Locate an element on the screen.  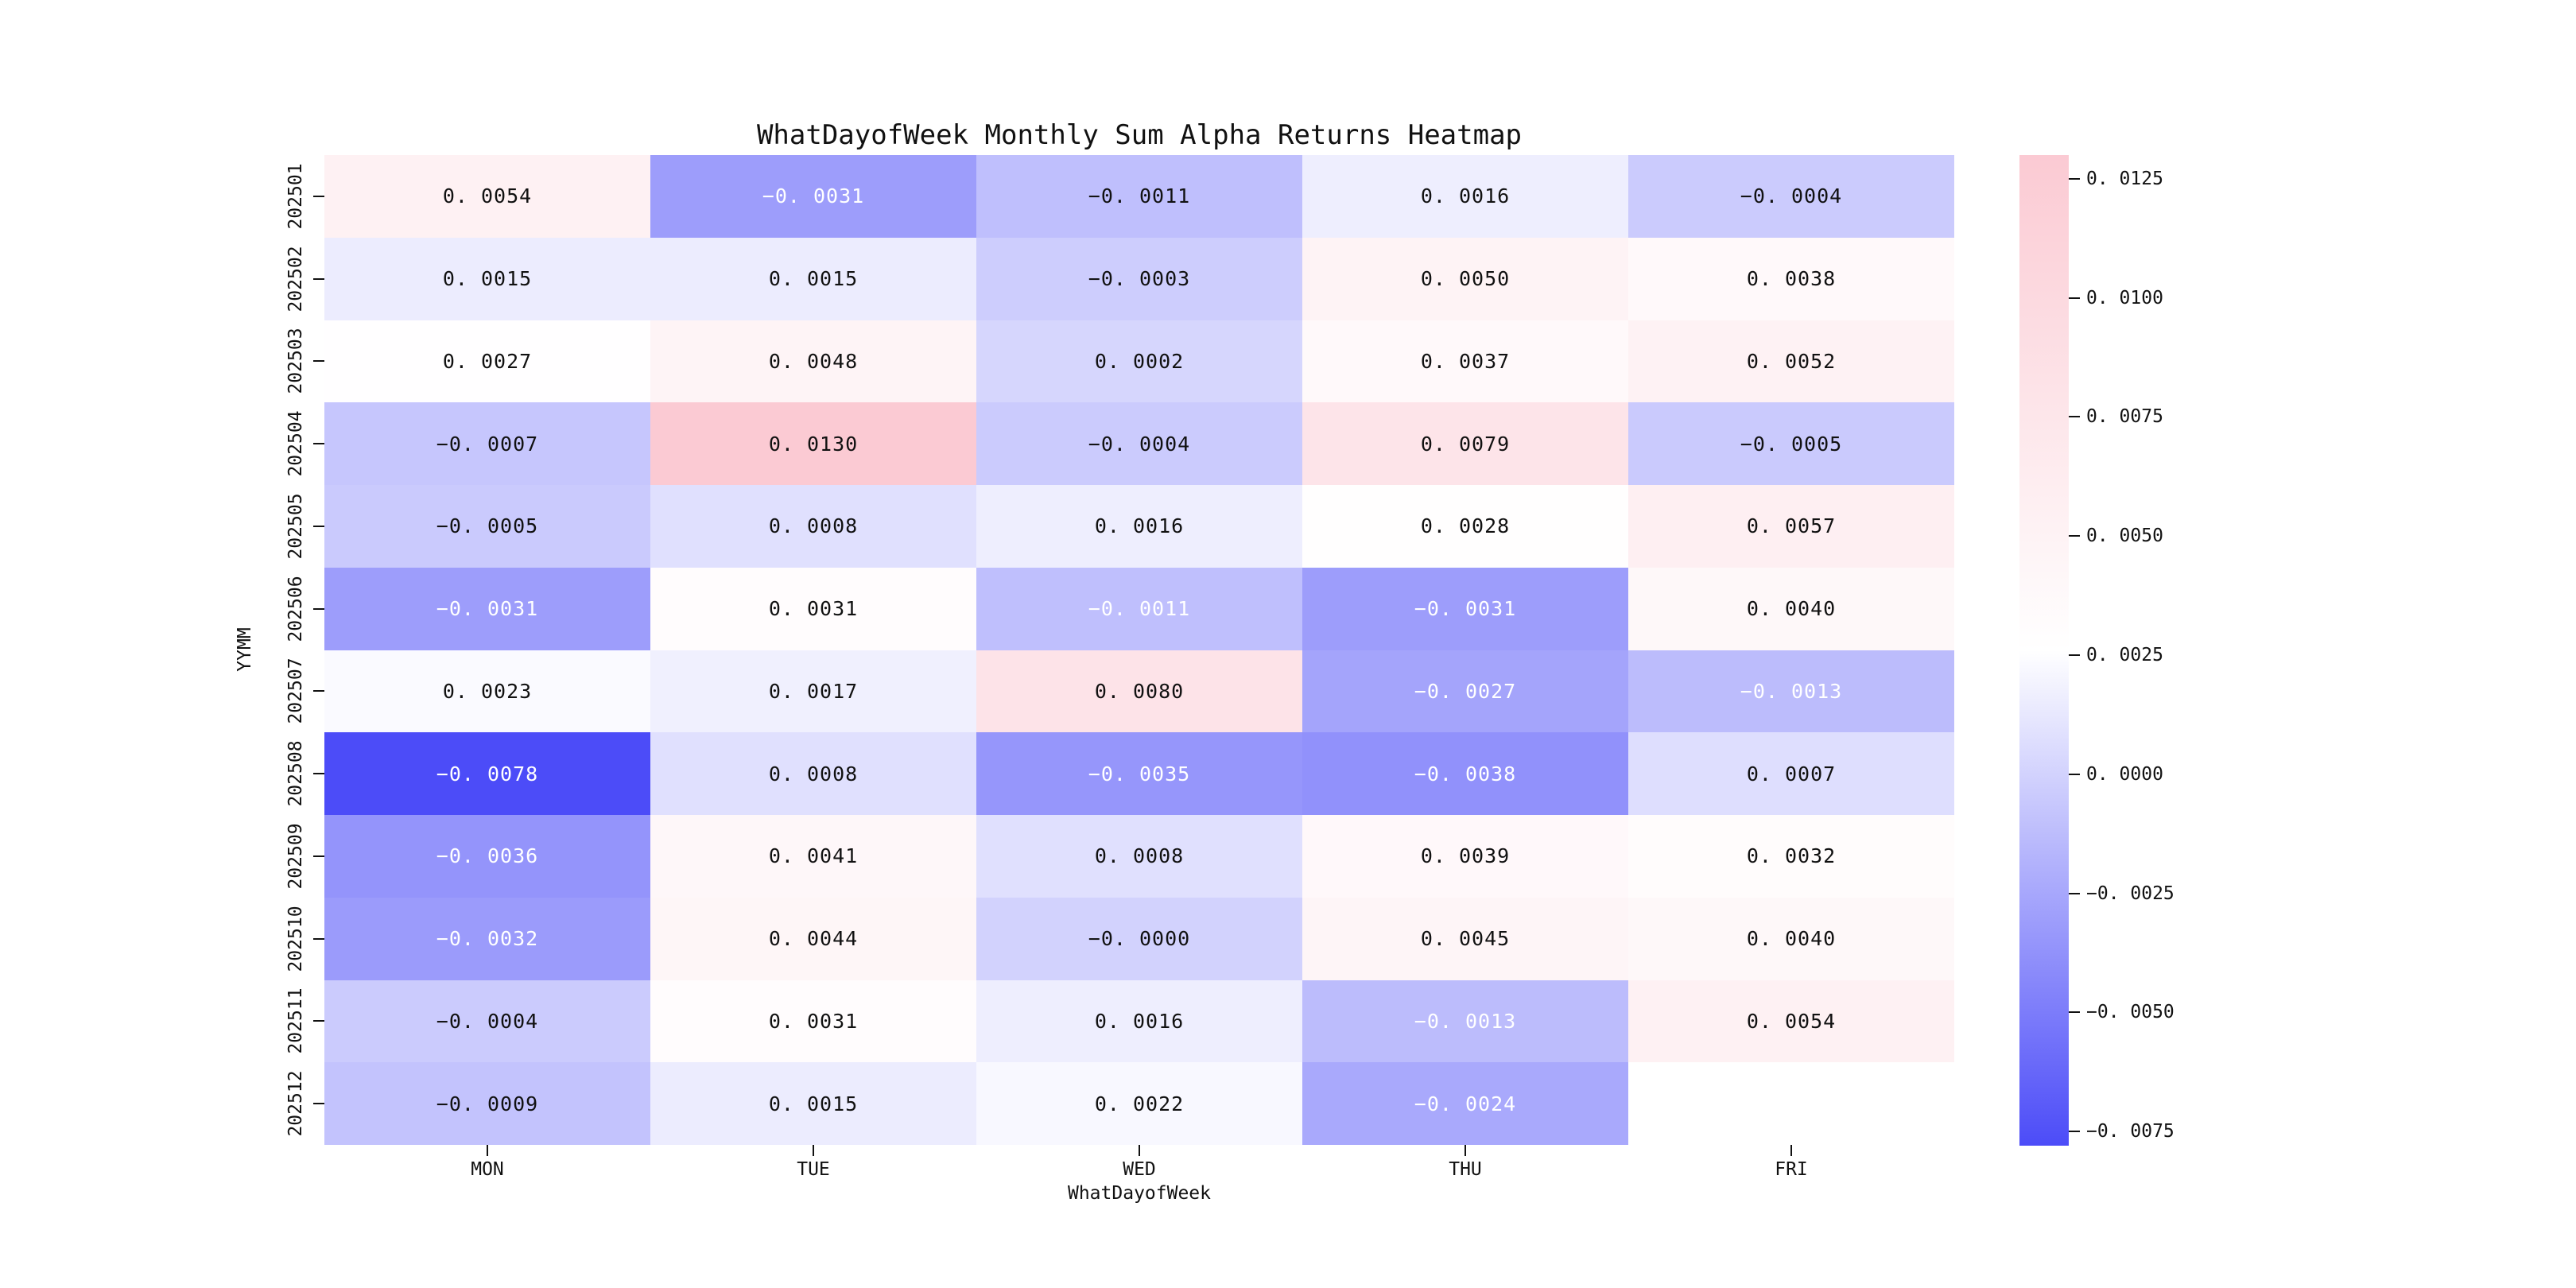
colorbar-tick-label: 0. 0125 is located at coordinates (2124, 178).